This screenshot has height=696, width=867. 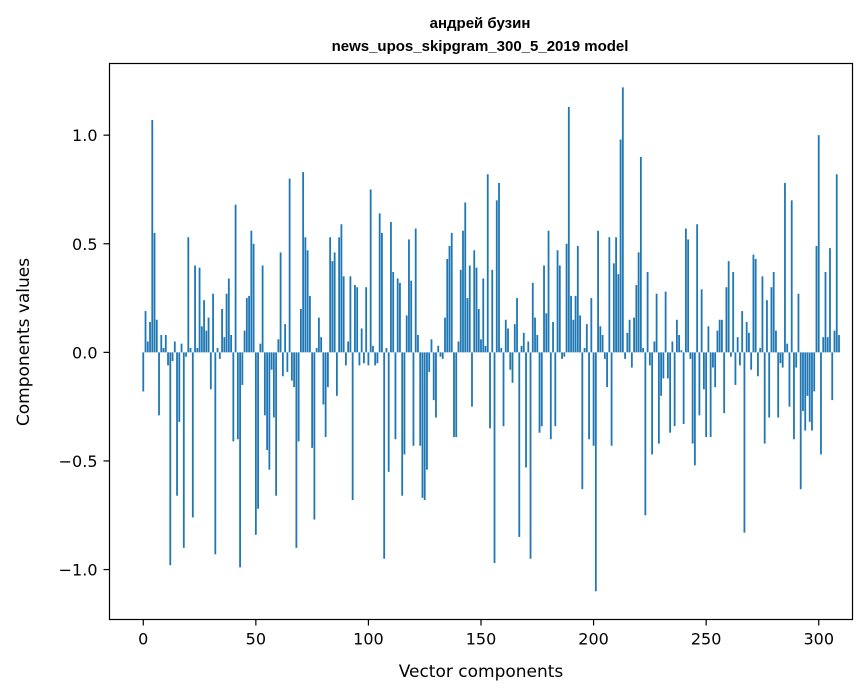 What do you see at coordinates (84, 135) in the screenshot?
I see `y-tick-label: 1.0` at bounding box center [84, 135].